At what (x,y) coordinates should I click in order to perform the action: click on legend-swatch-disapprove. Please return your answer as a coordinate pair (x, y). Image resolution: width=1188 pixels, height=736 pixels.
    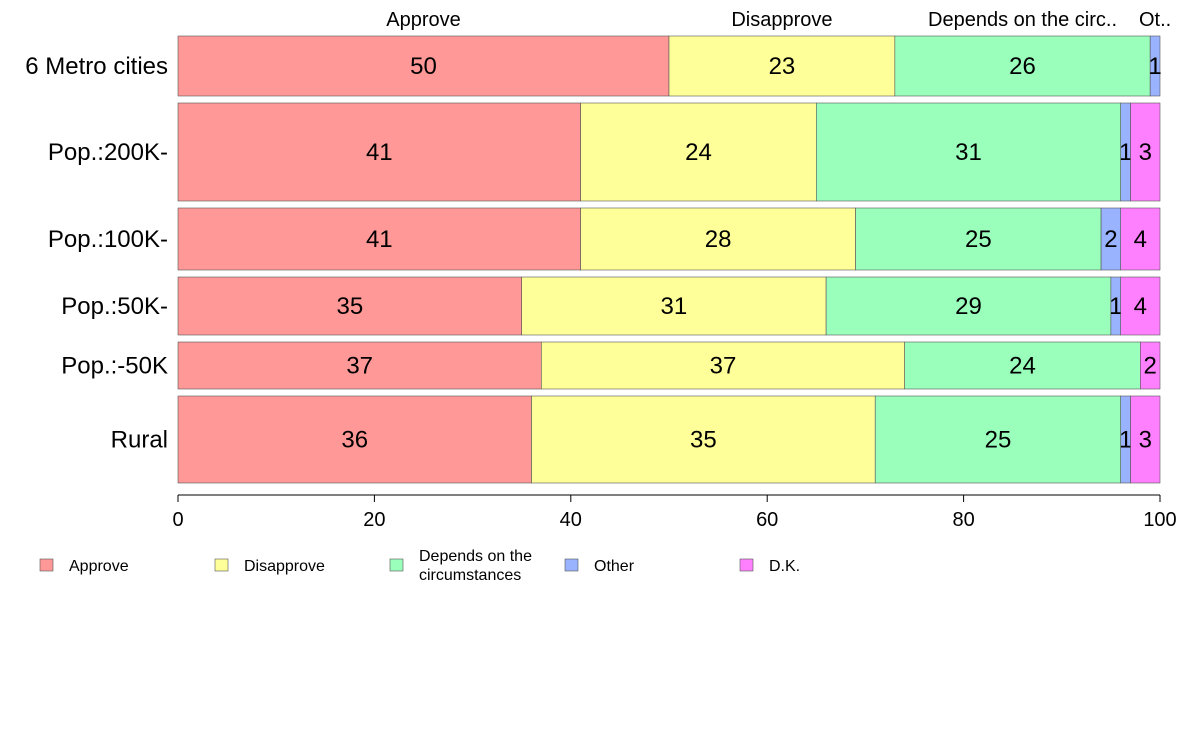
    Looking at the image, I should click on (221, 565).